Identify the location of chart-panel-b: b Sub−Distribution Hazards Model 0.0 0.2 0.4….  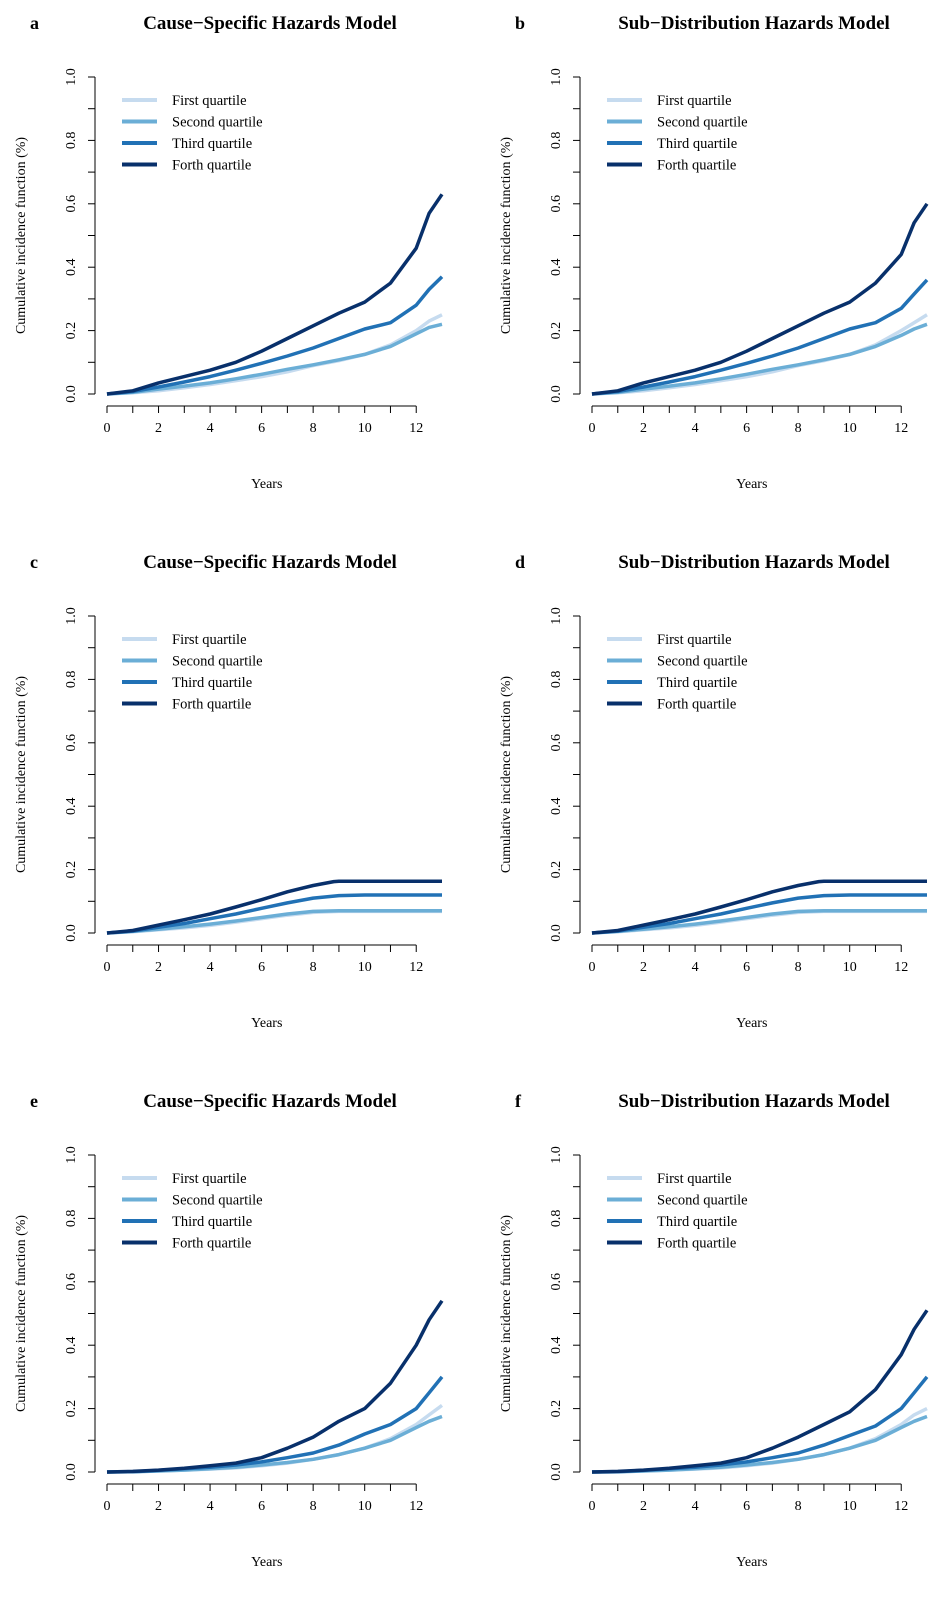
(714, 252).